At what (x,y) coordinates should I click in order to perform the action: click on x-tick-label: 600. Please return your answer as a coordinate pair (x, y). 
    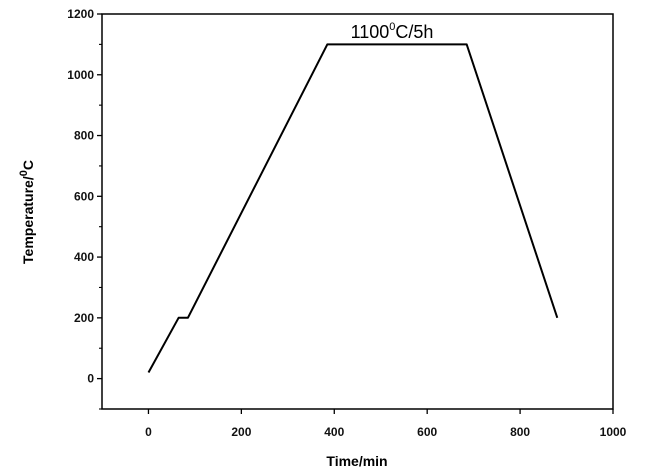
    Looking at the image, I should click on (427, 432).